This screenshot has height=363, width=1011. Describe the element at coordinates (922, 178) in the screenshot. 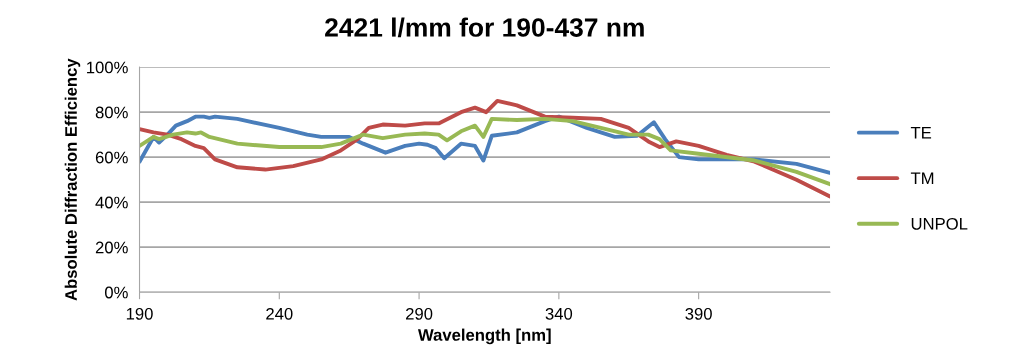

I see `legend-label: TM` at that location.